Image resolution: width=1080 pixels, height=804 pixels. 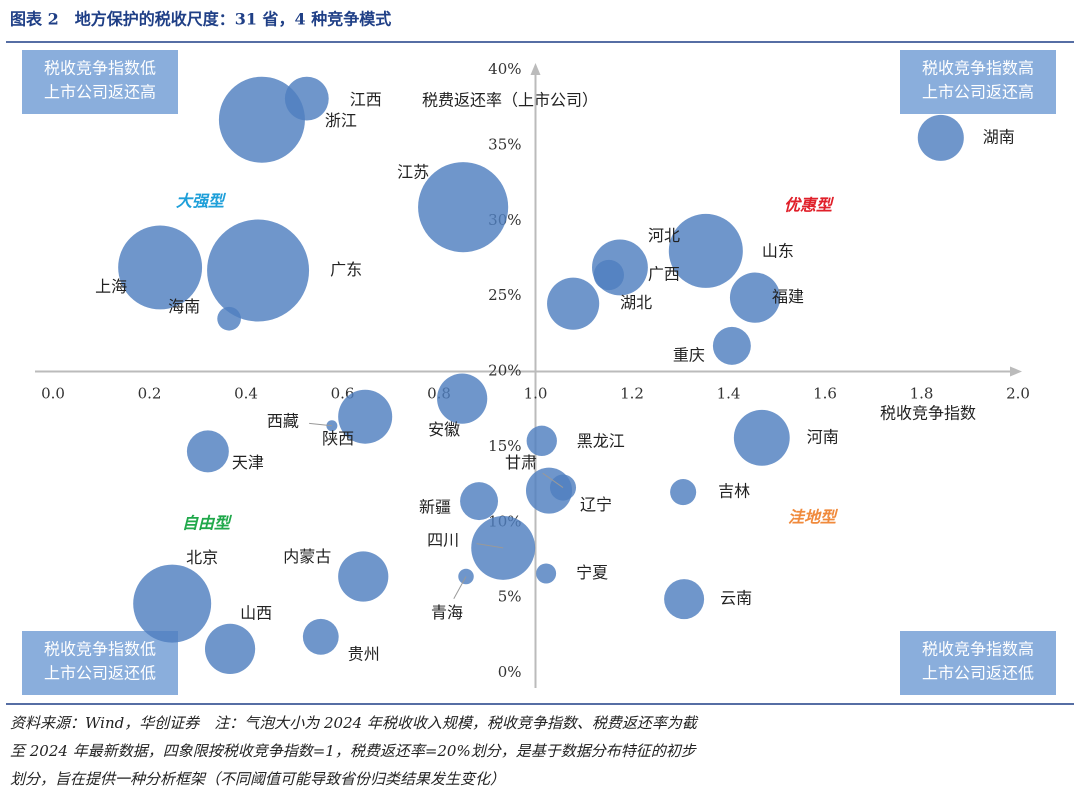 What do you see at coordinates (999, 136) in the screenshot?
I see `bubble-label: 湖南` at bounding box center [999, 136].